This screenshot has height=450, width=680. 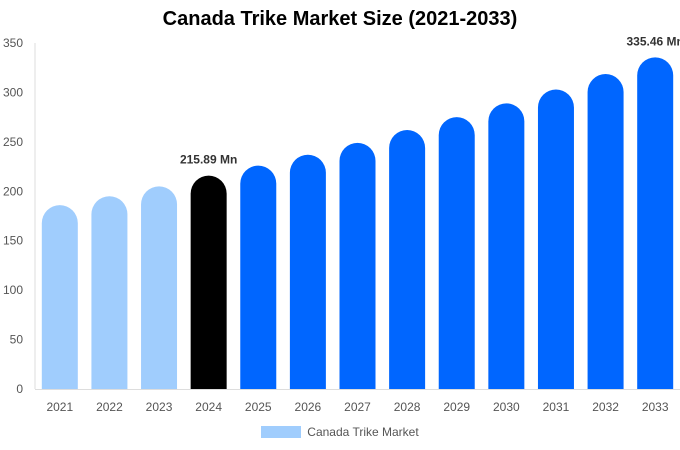 What do you see at coordinates (605, 232) in the screenshot?
I see `bar-2032` at bounding box center [605, 232].